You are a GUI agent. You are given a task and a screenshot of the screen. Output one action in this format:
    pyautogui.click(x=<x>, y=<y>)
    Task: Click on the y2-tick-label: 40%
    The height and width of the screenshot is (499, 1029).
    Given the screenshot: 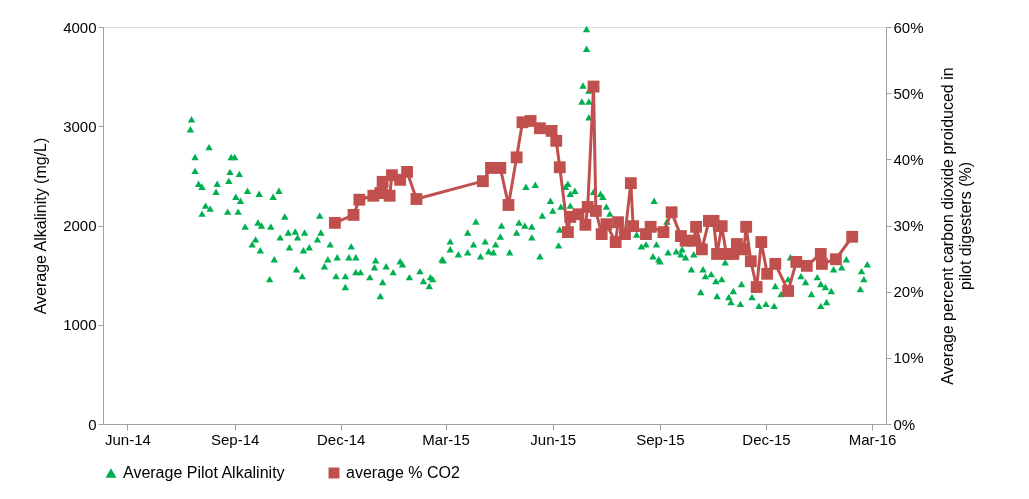 What is the action you would take?
    pyautogui.click(x=908, y=159)
    